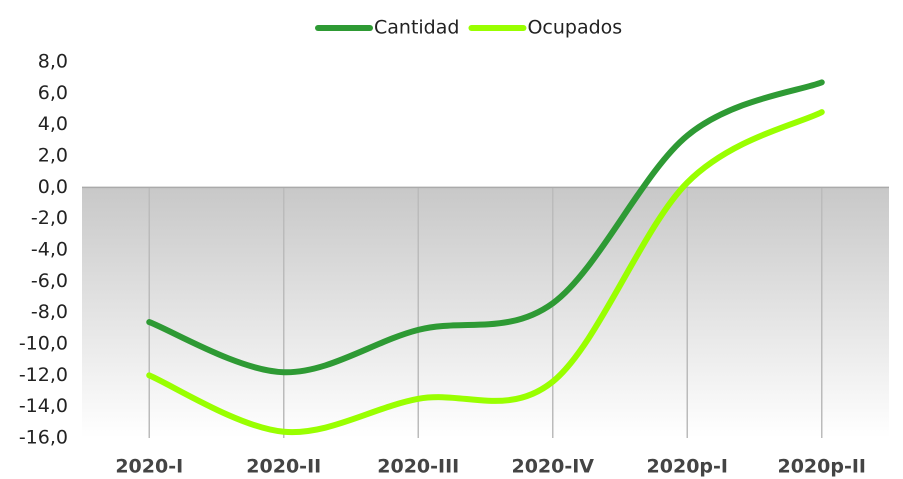  Describe the element at coordinates (821, 467) in the screenshot. I see `x-tick-label: 2020p-II` at that location.